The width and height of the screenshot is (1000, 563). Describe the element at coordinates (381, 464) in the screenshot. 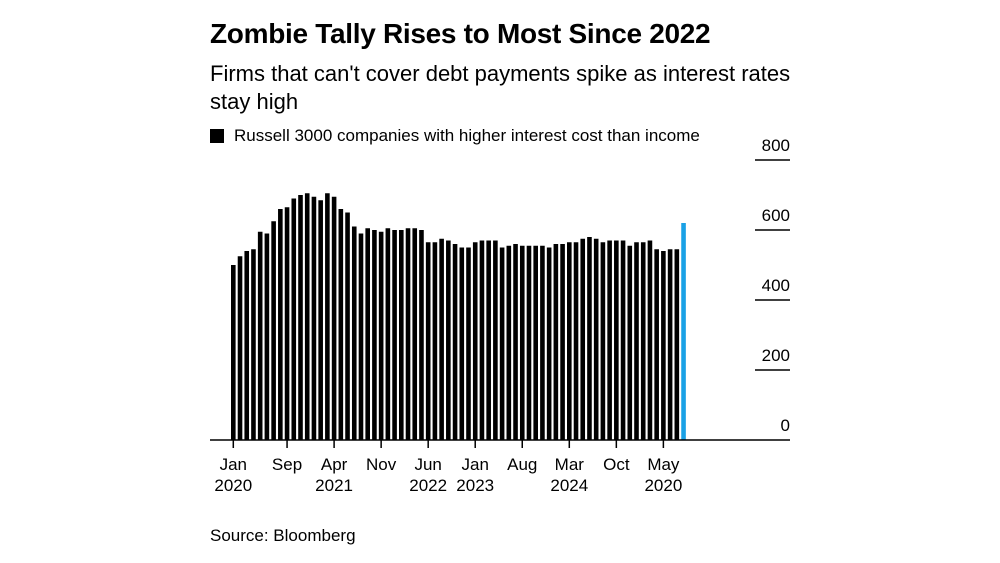

I see `x-tick-label: Nov` at that location.